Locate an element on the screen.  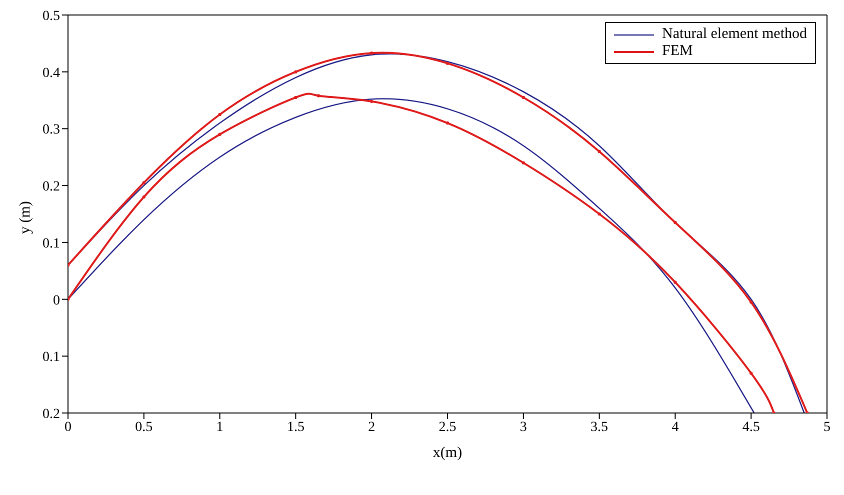
legend-label: Natural element method is located at coordinates (734, 34).